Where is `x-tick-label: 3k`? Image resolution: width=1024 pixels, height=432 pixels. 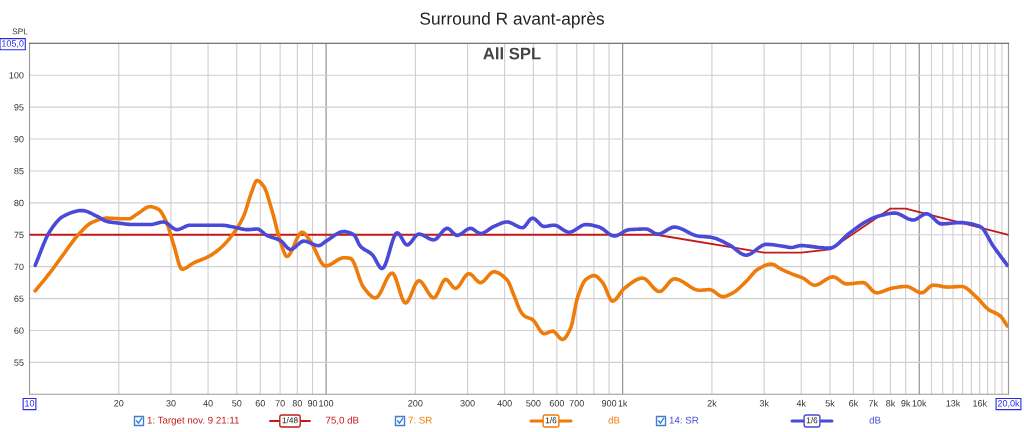 x-tick-label: 3k is located at coordinates (764, 403).